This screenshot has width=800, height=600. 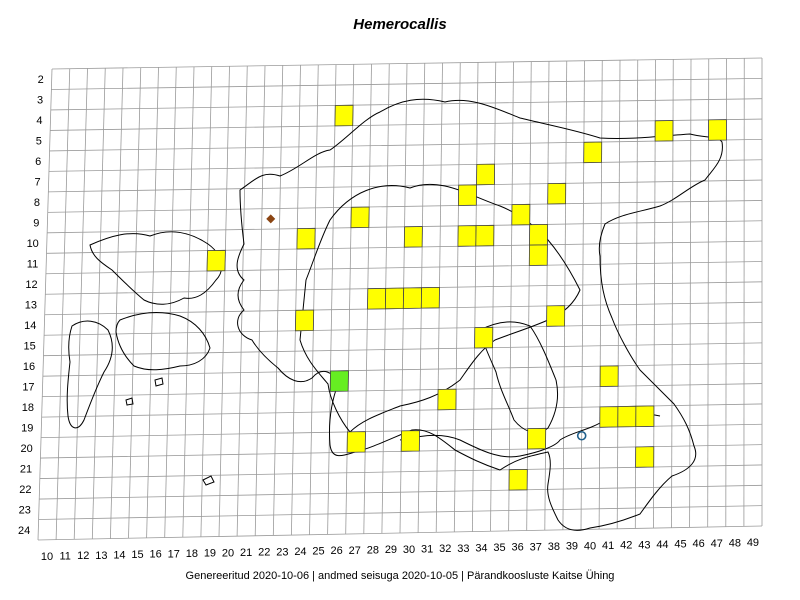 I want to click on column-label: 22, so click(x=264, y=553).